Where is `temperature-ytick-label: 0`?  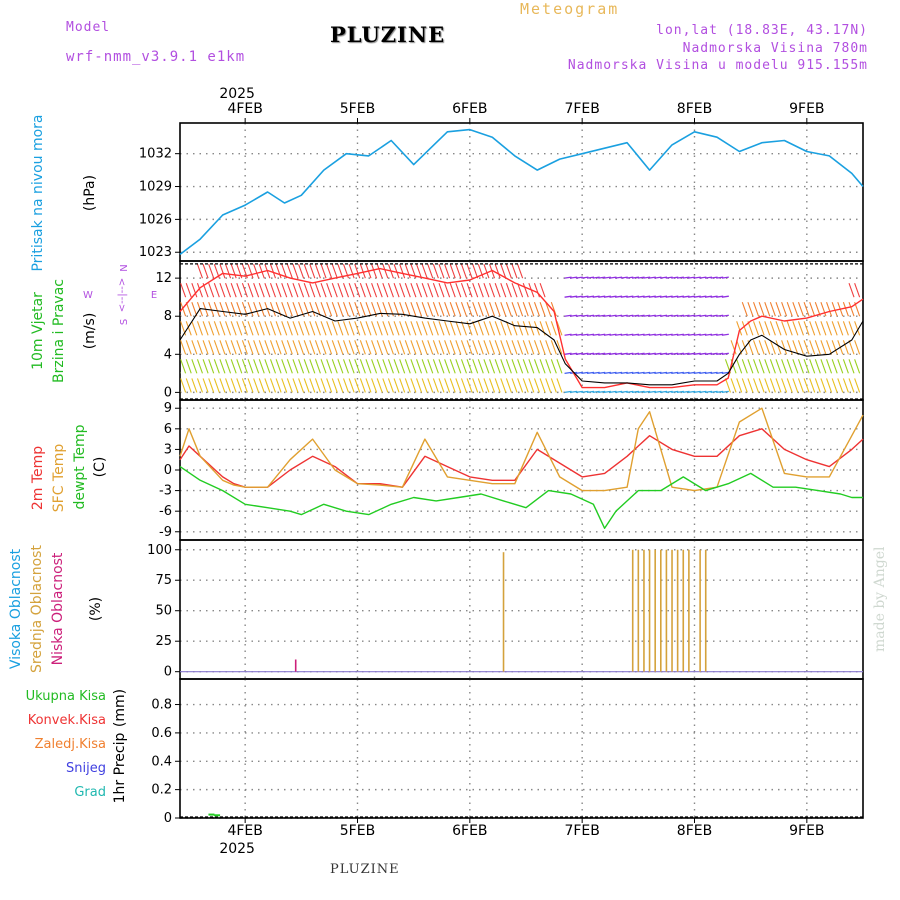
temperature-ytick-label: 0 is located at coordinates (168, 470).